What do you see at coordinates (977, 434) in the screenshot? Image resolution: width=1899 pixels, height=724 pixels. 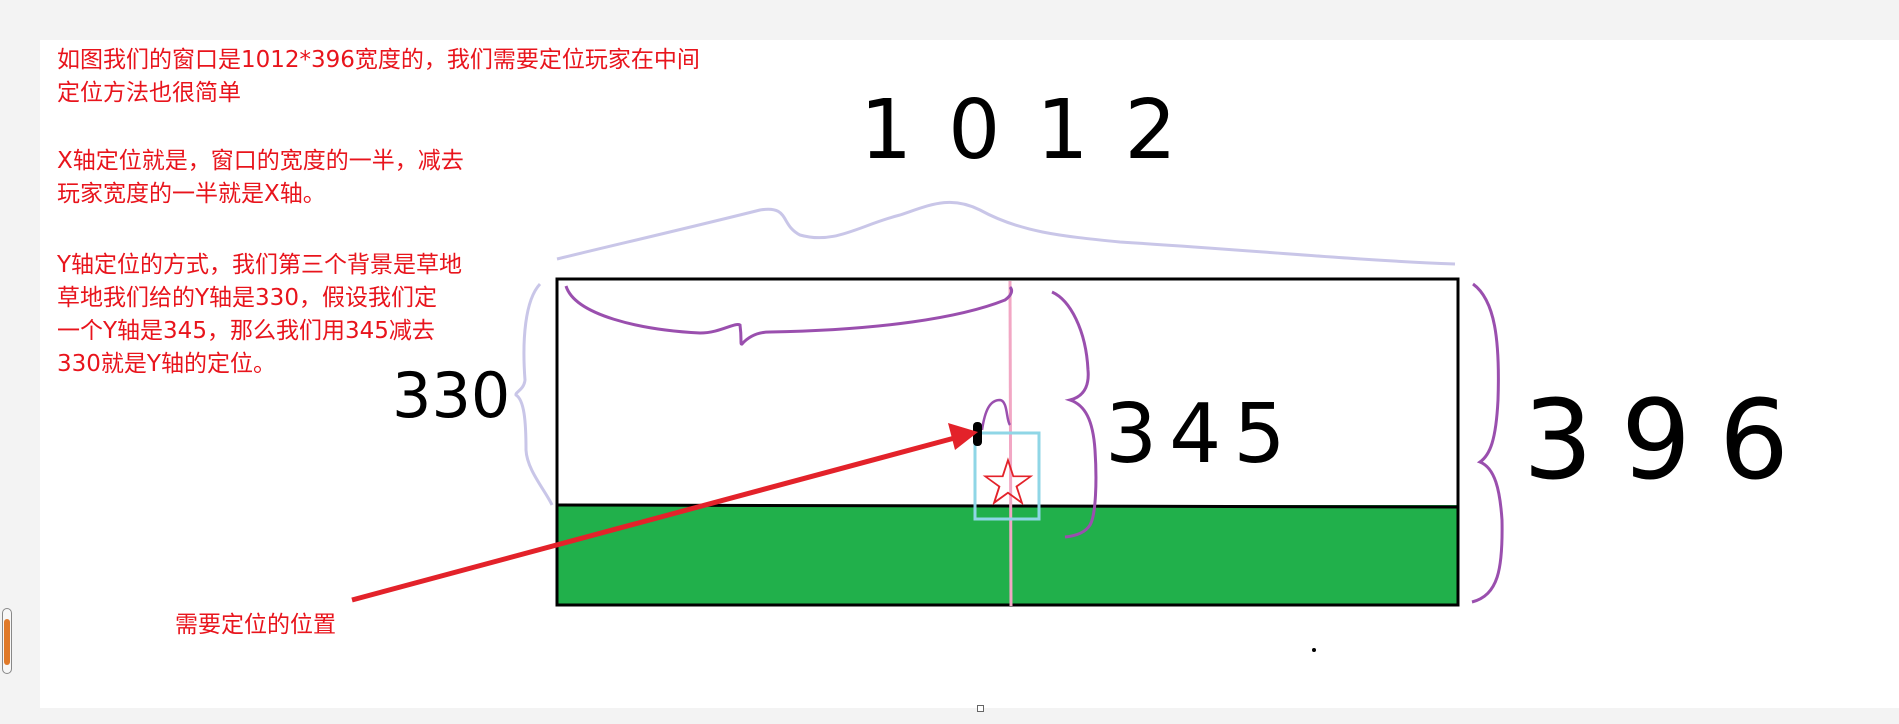 I see `target-point` at bounding box center [977, 434].